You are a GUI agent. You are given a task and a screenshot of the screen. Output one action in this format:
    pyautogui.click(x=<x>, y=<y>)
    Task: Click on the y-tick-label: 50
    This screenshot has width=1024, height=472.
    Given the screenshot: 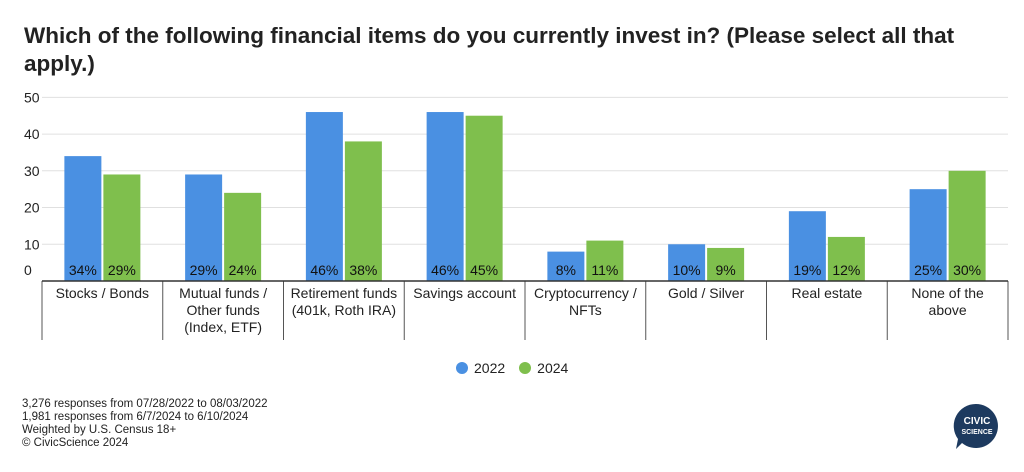 What is the action you would take?
    pyautogui.click(x=32, y=97)
    